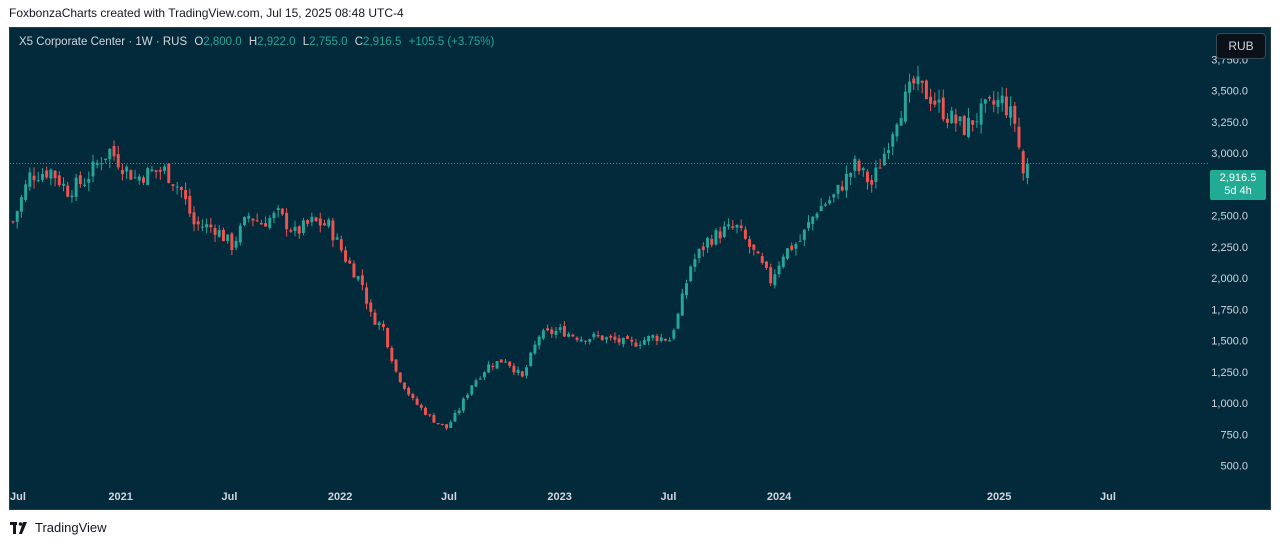  What do you see at coordinates (306, 42) in the screenshot?
I see `legend-low-label: L` at bounding box center [306, 42].